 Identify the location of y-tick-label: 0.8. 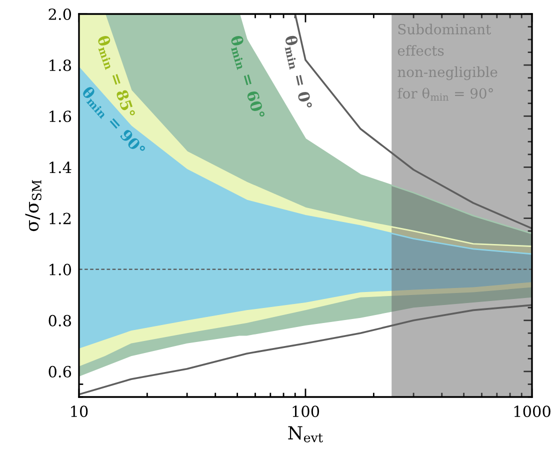
(60, 320).